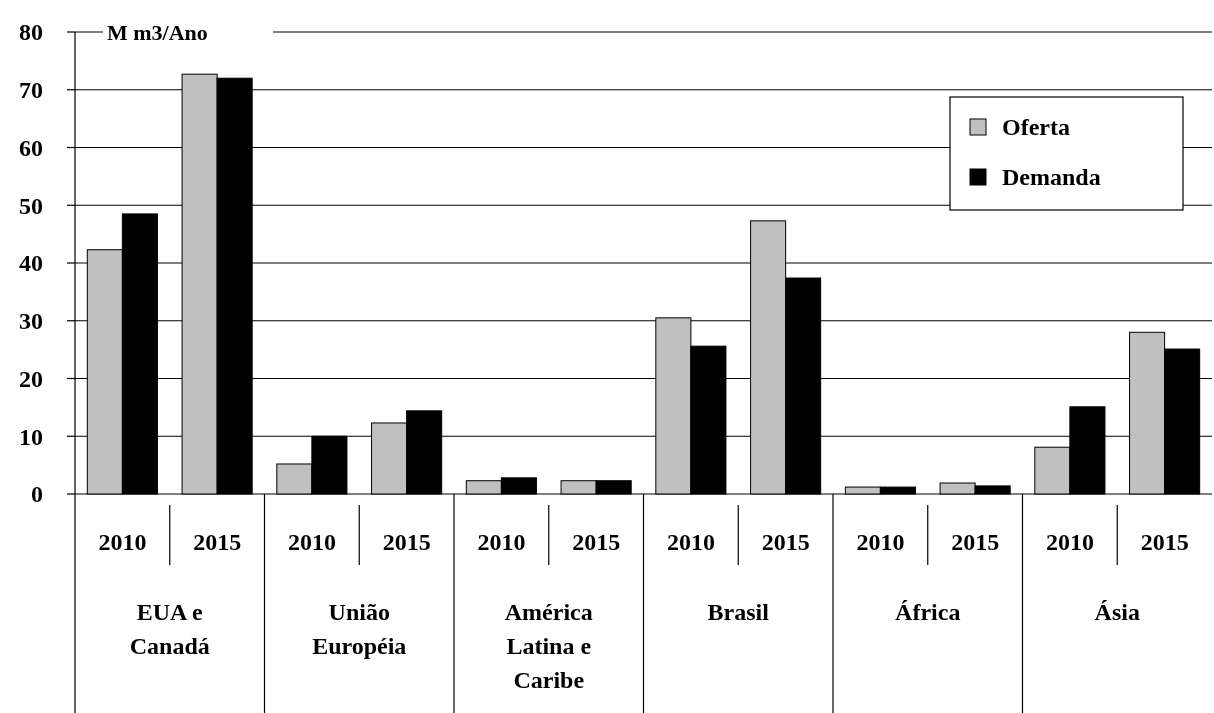 Image resolution: width=1214 pixels, height=713 pixels. Describe the element at coordinates (37, 494) in the screenshot. I see `y-tick-label: 0` at that location.